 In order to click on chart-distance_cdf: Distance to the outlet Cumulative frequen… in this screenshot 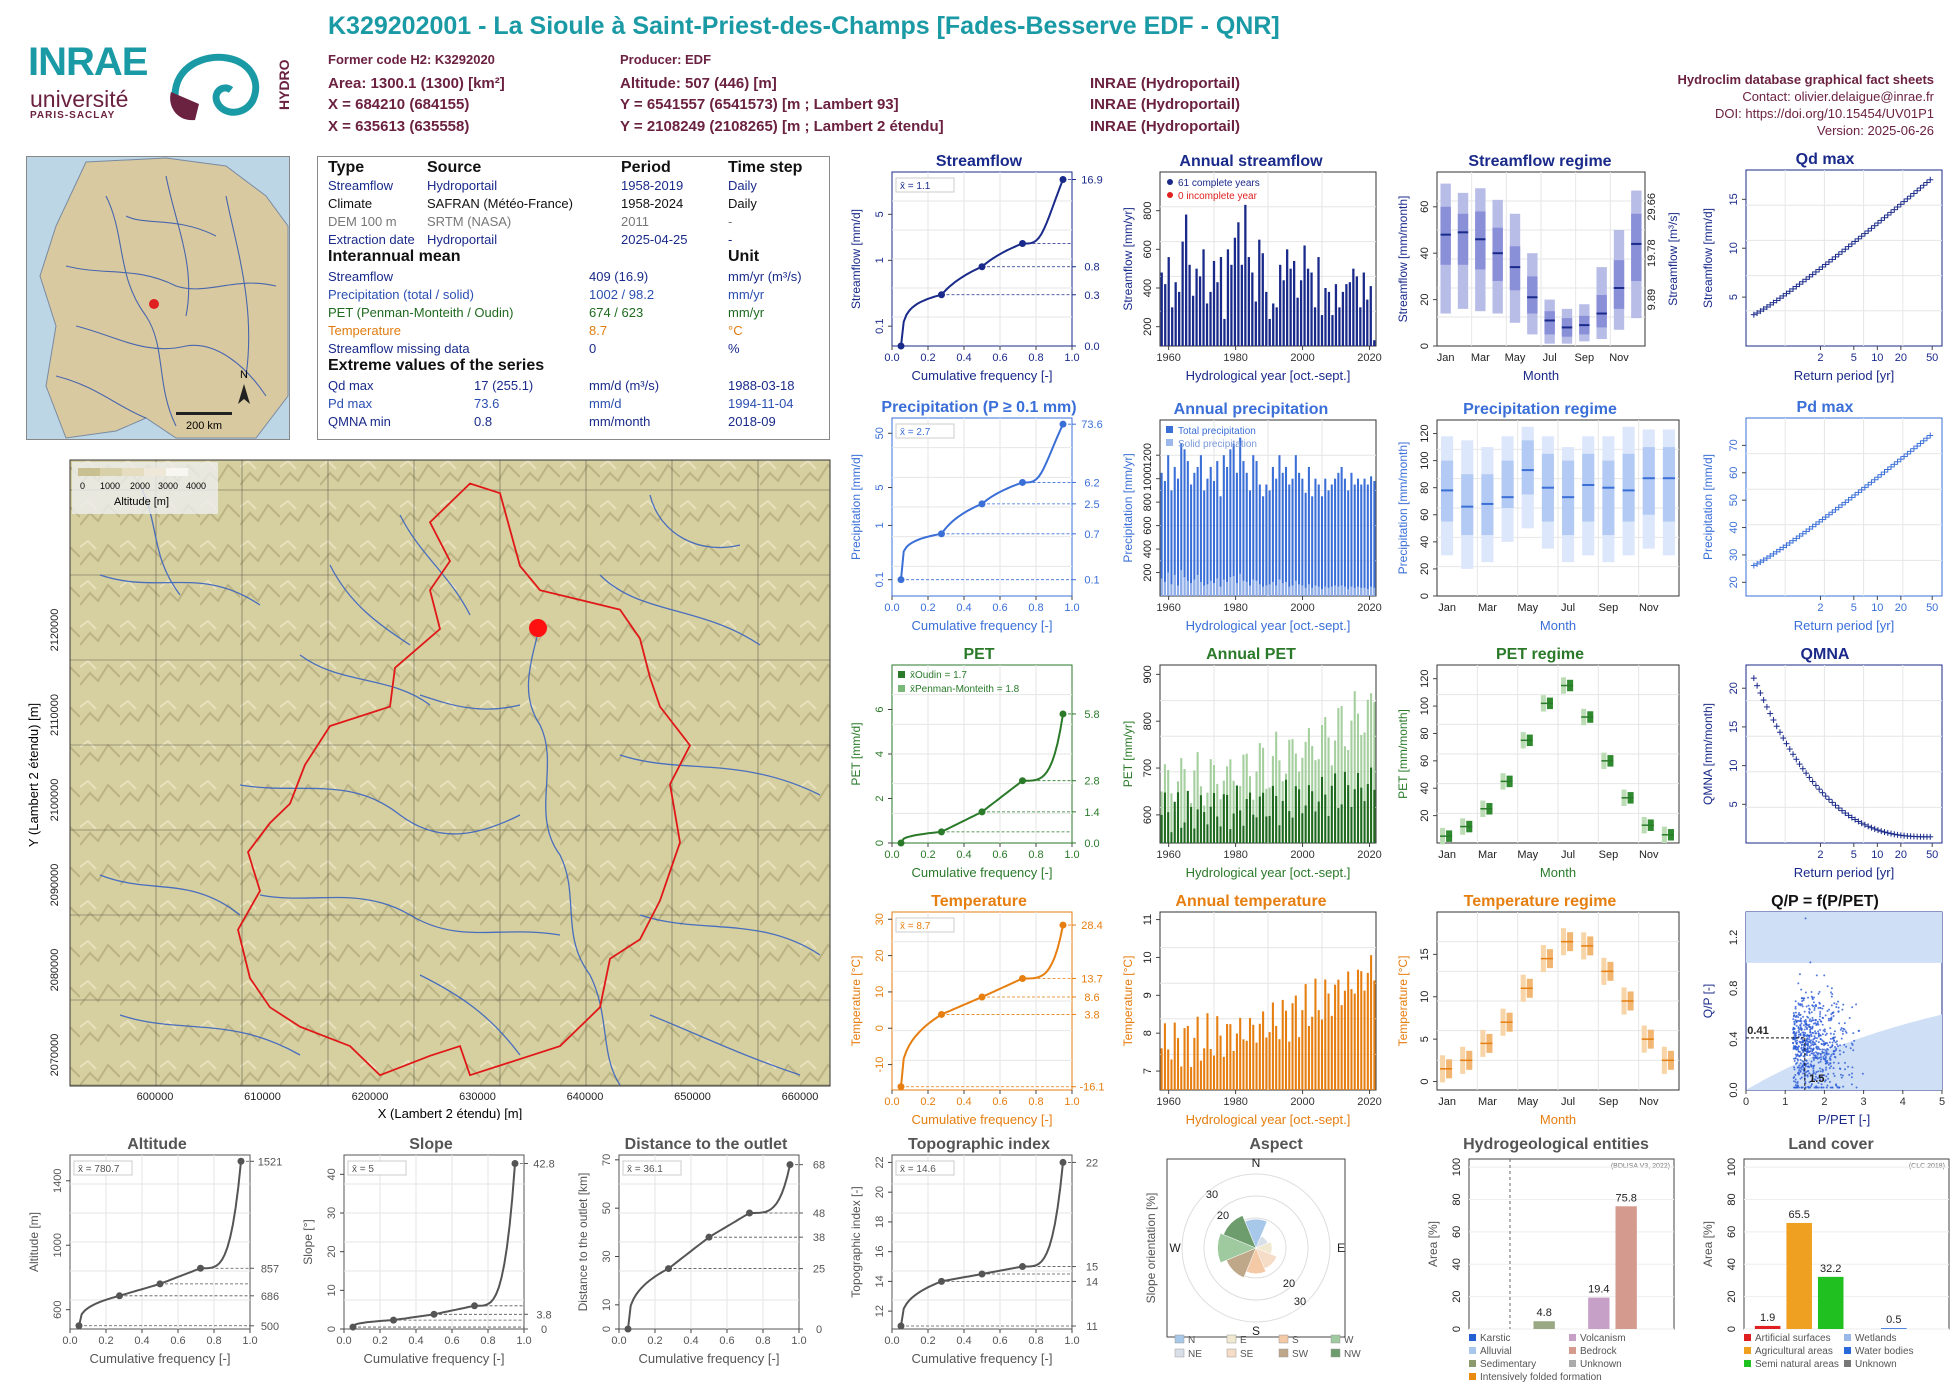, I will do `click(706, 1251)`.